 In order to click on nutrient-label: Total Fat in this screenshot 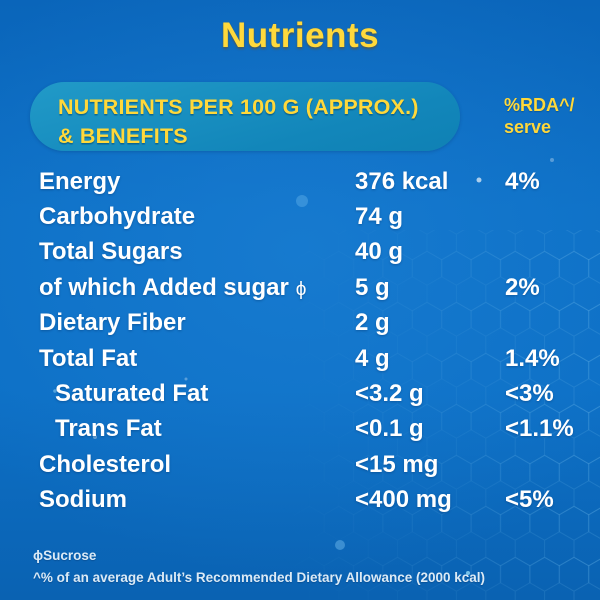, I will do `click(88, 358)`.